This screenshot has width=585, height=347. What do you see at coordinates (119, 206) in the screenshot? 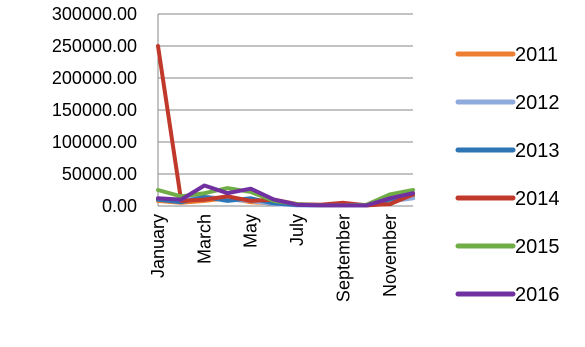
I see `y-tick-label: 0.00` at bounding box center [119, 206].